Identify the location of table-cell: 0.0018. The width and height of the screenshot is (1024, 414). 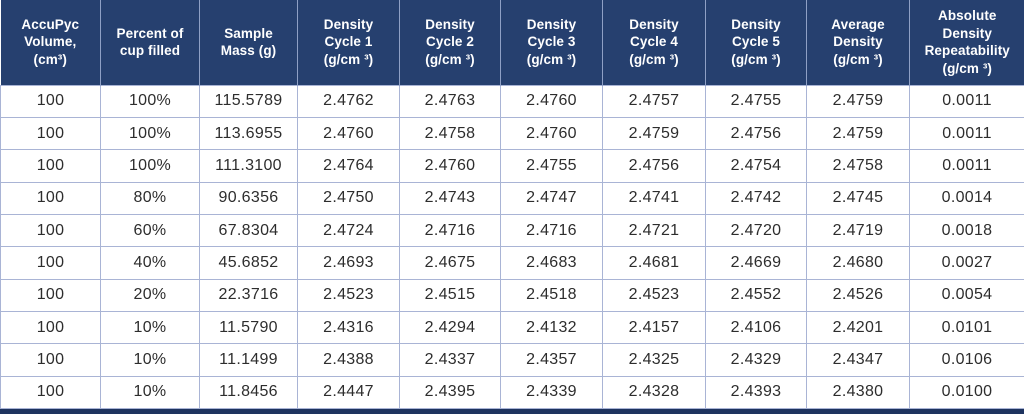
(966, 230).